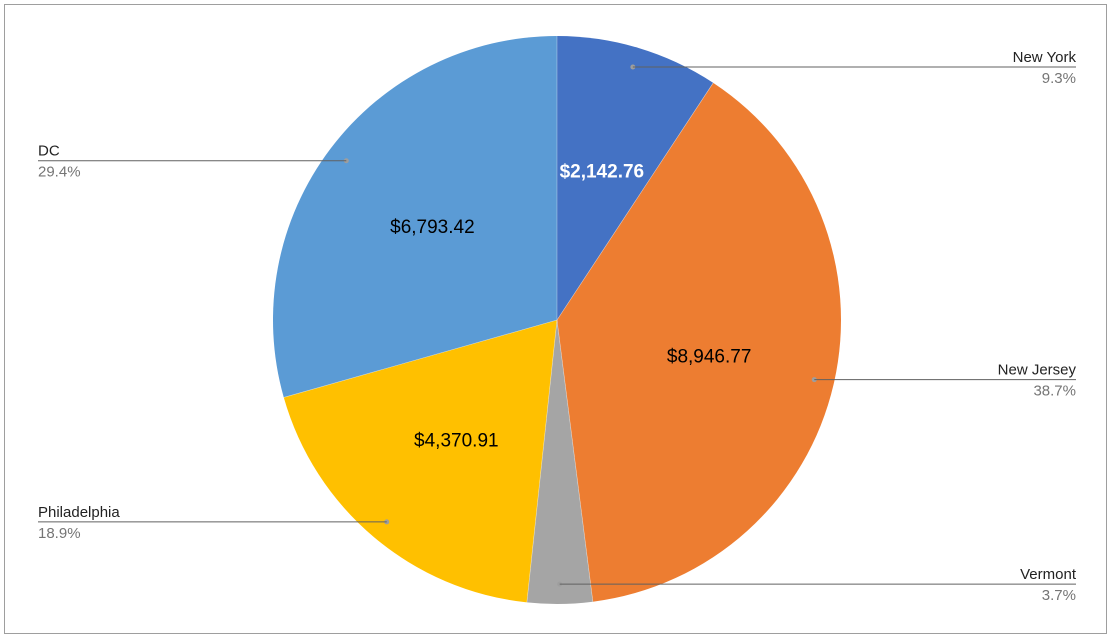  What do you see at coordinates (1048, 574) in the screenshot?
I see `legend-label-vermont: Vermont` at bounding box center [1048, 574].